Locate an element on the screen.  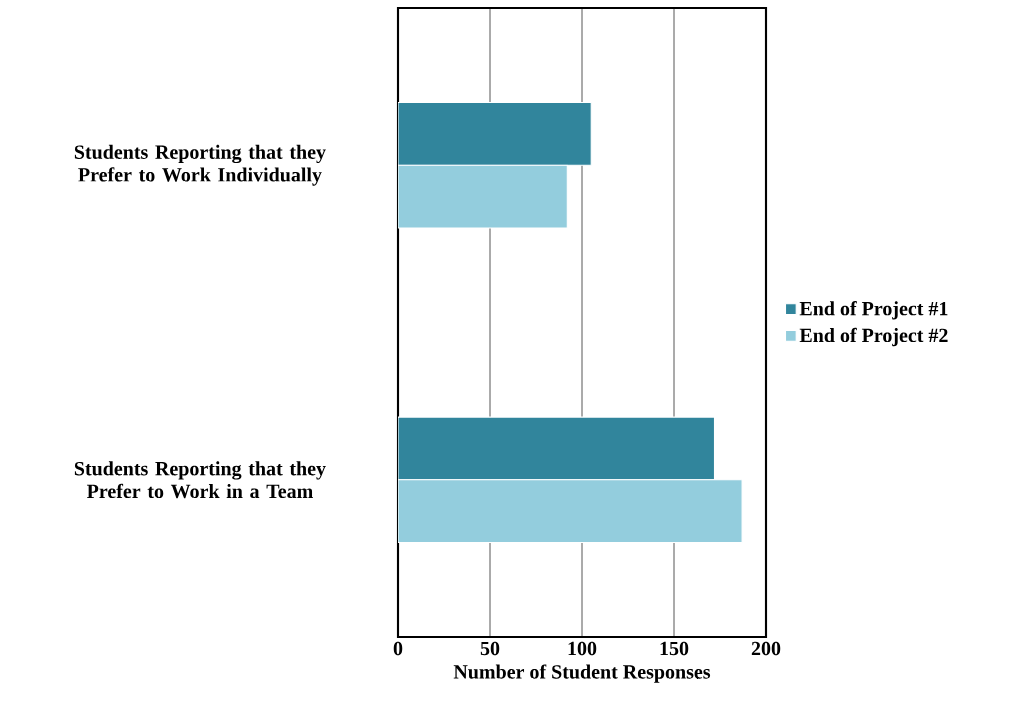
legend-label: End of Project #1 is located at coordinates (873, 310).